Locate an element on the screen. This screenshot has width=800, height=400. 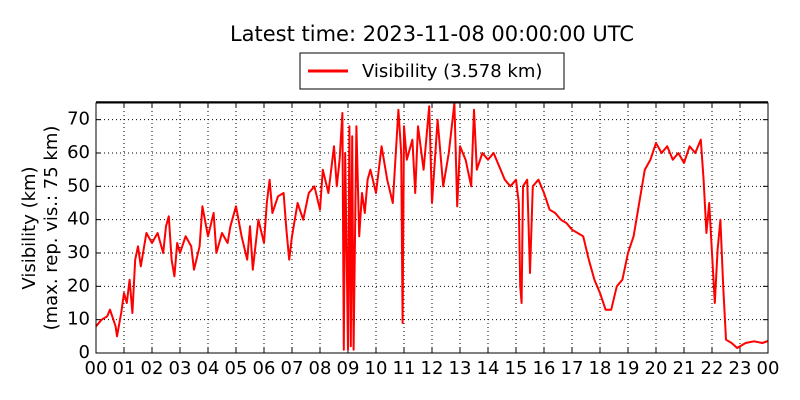
x-tick-label: 13 is located at coordinates (460, 368).